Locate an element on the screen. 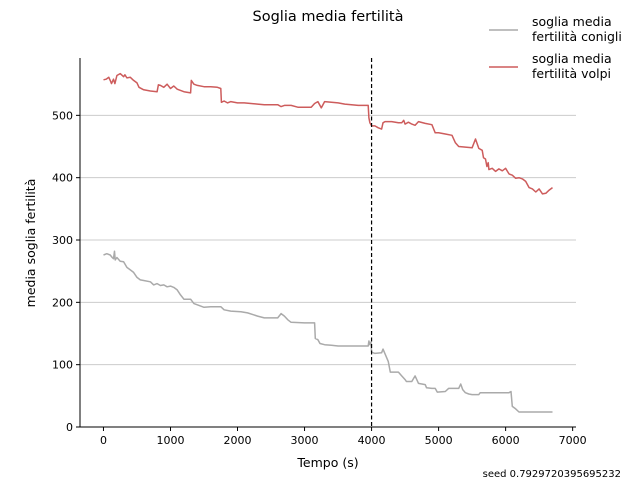  x-tick-label: 7000 is located at coordinates (573, 440).